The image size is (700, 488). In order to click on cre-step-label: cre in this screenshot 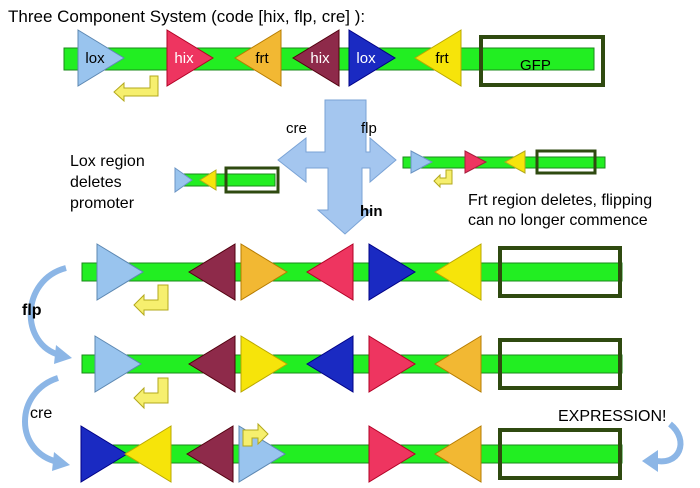, I will do `click(41, 413)`.